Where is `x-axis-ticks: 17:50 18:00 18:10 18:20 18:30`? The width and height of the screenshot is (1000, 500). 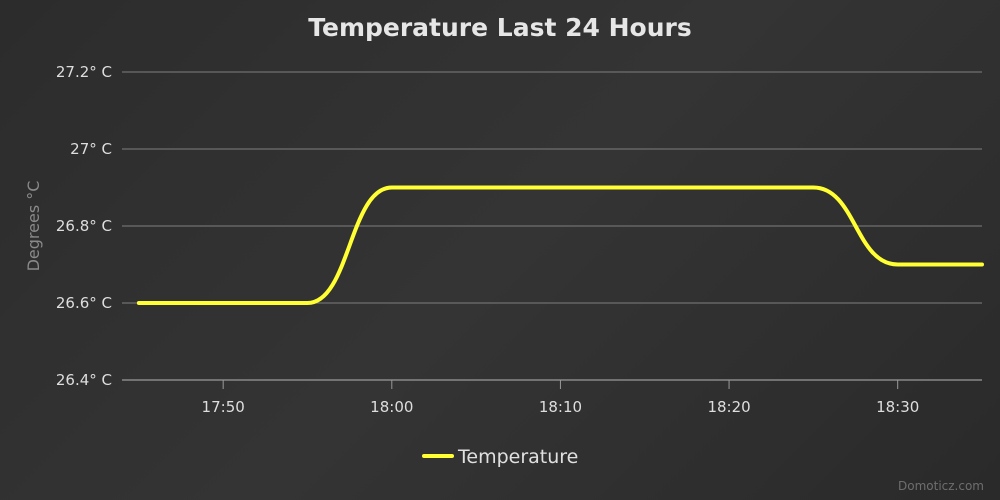 x-axis-ticks: 17:50 18:00 18:10 18:20 18:30 is located at coordinates (560, 398).